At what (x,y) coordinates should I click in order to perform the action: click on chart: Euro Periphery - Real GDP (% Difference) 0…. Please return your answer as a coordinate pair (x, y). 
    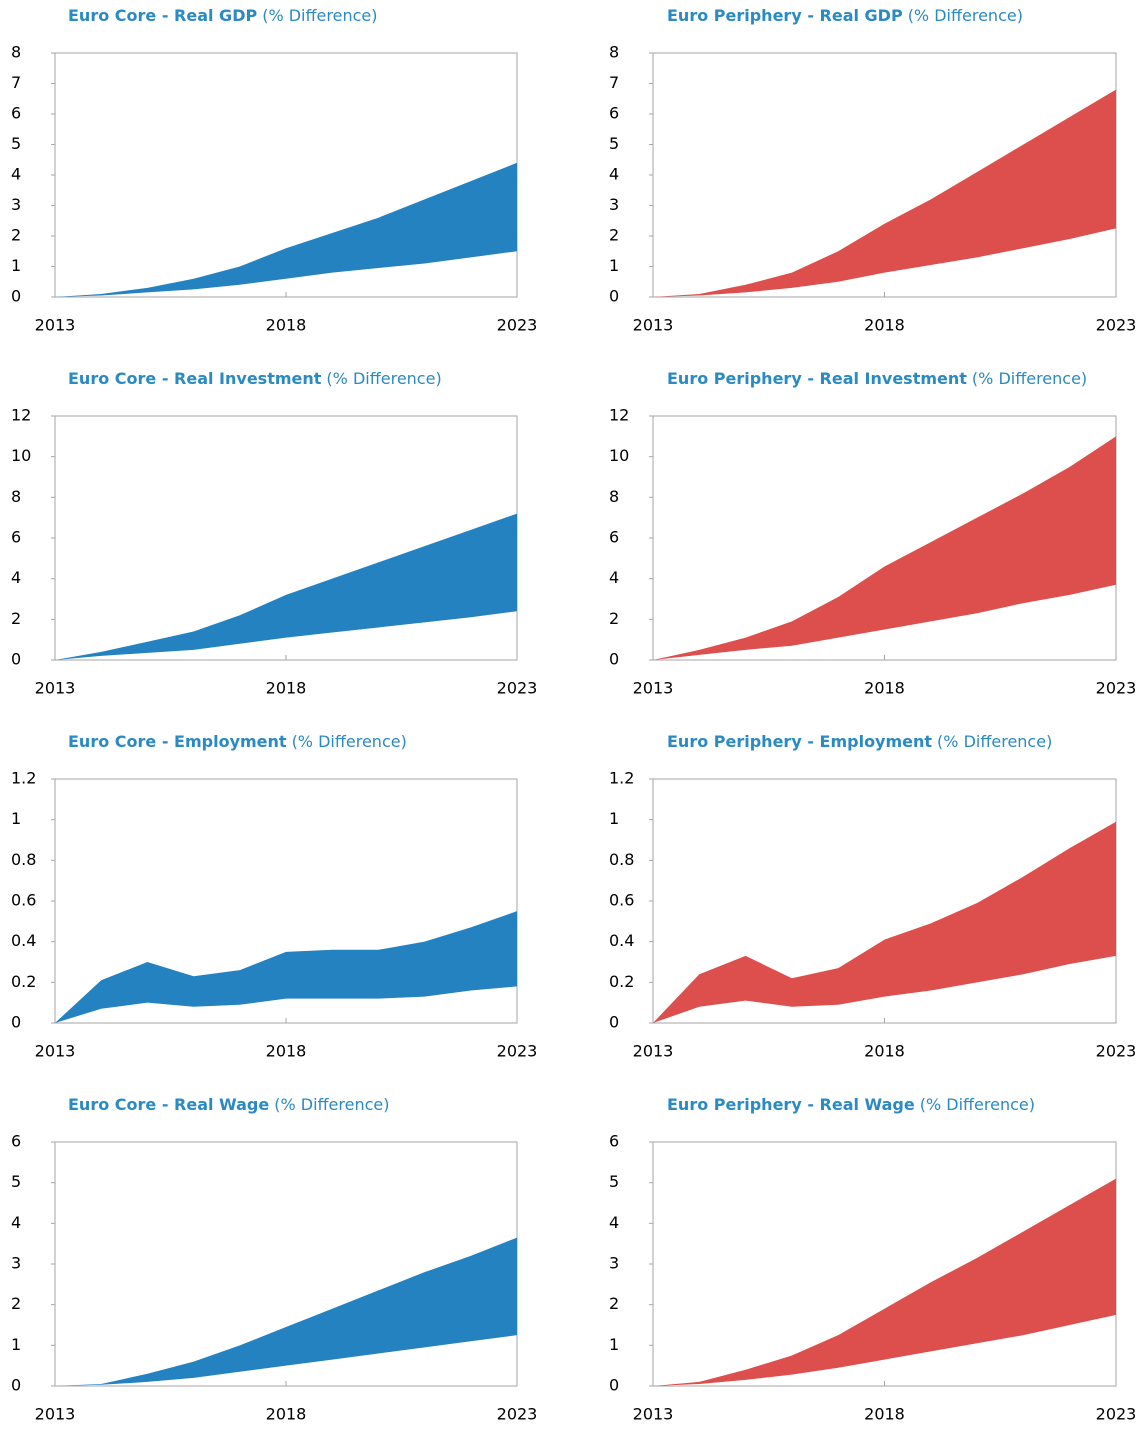
    Looking at the image, I should click on (872, 170).